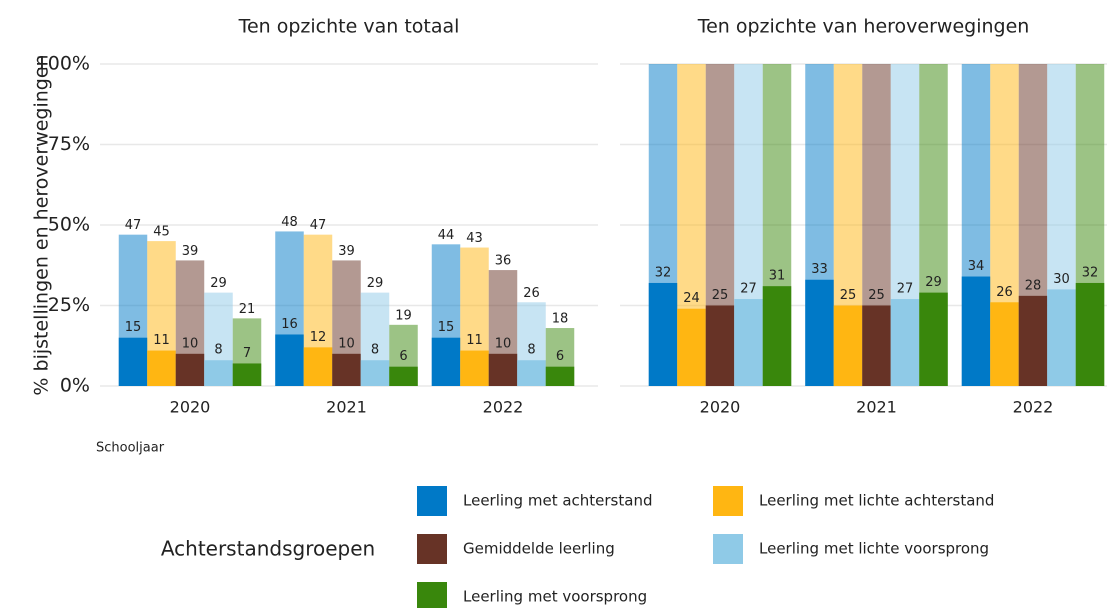  I want to click on total-label: 18, so click(560, 319).